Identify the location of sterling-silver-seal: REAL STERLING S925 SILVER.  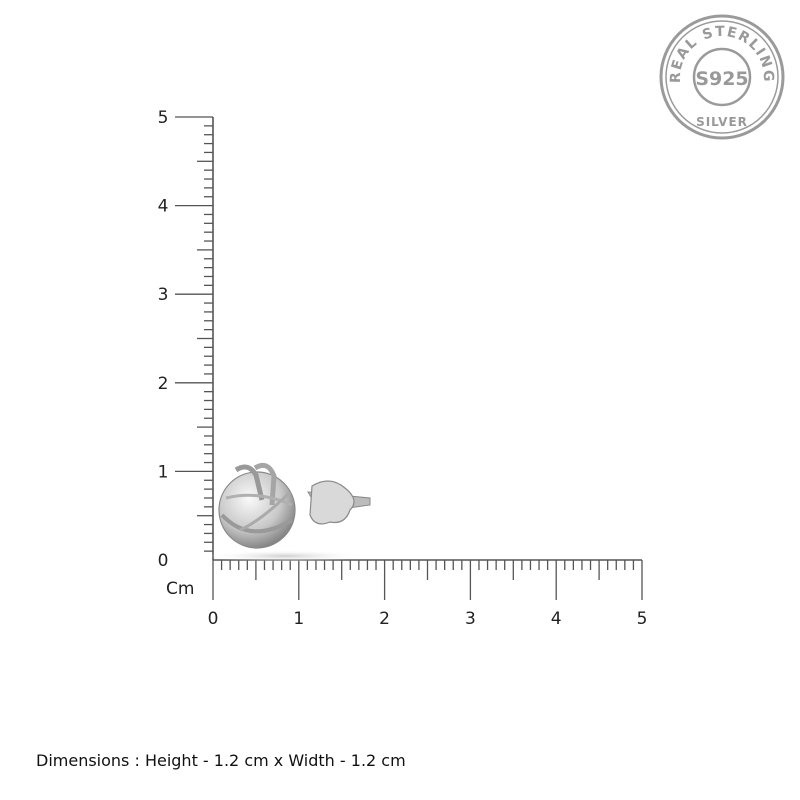
(722, 77).